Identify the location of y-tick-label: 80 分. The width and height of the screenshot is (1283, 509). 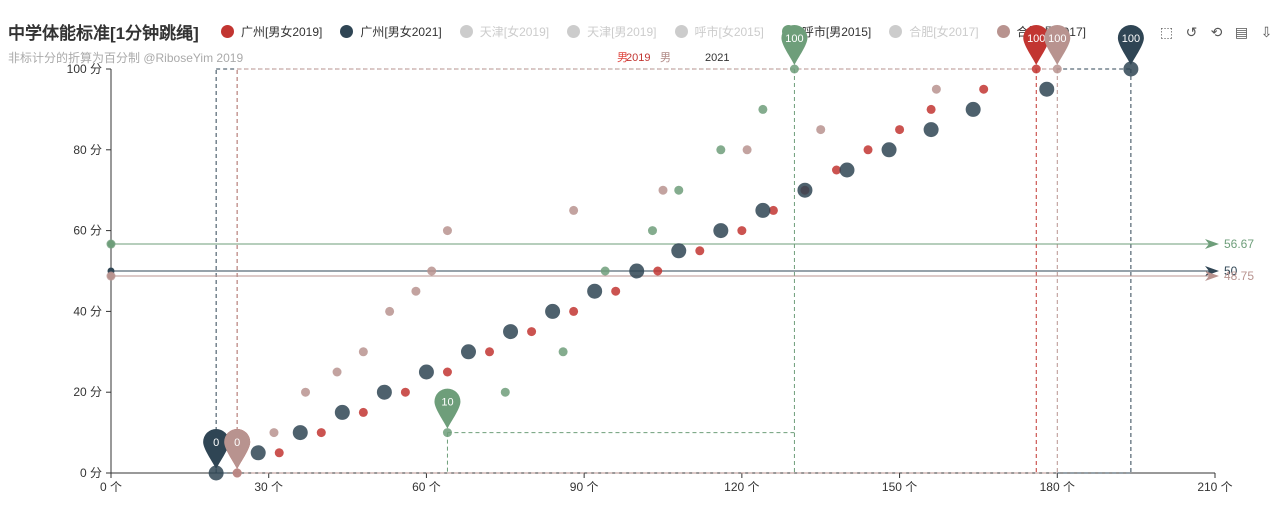
(87, 150).